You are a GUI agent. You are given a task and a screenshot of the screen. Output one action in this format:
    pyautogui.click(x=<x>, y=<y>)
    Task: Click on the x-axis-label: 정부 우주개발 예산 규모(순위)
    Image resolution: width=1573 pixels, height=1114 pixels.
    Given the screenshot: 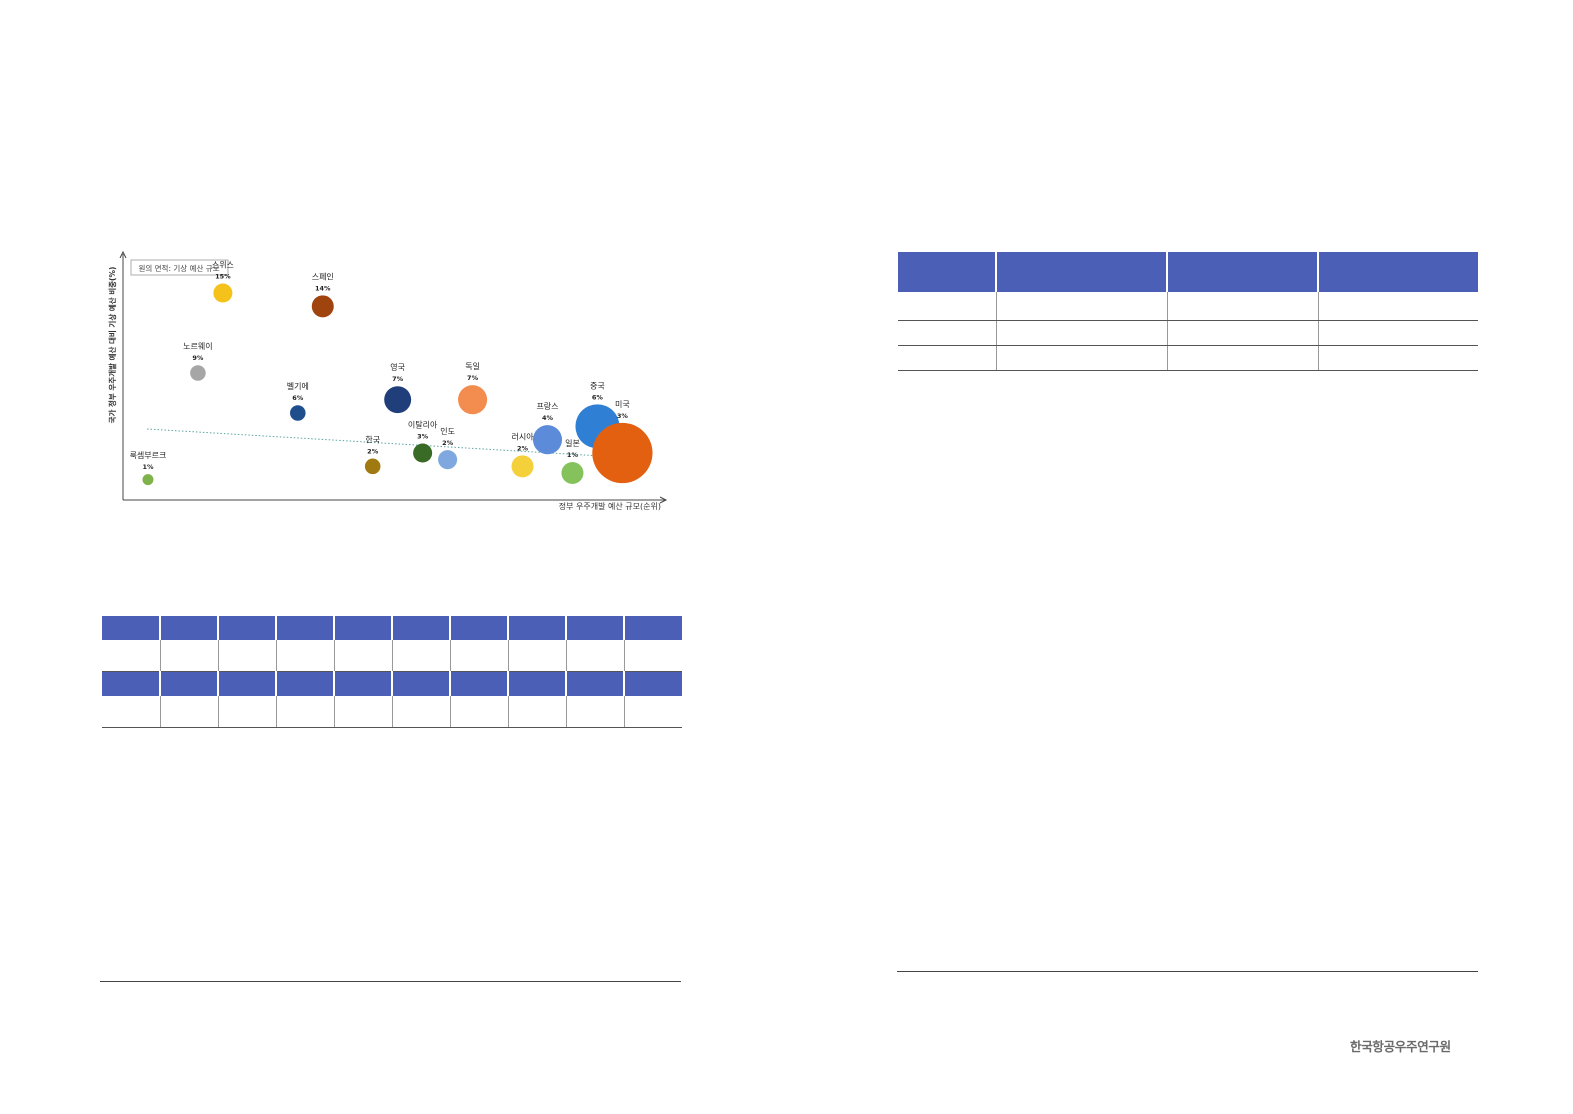 What is the action you would take?
    pyautogui.click(x=610, y=506)
    